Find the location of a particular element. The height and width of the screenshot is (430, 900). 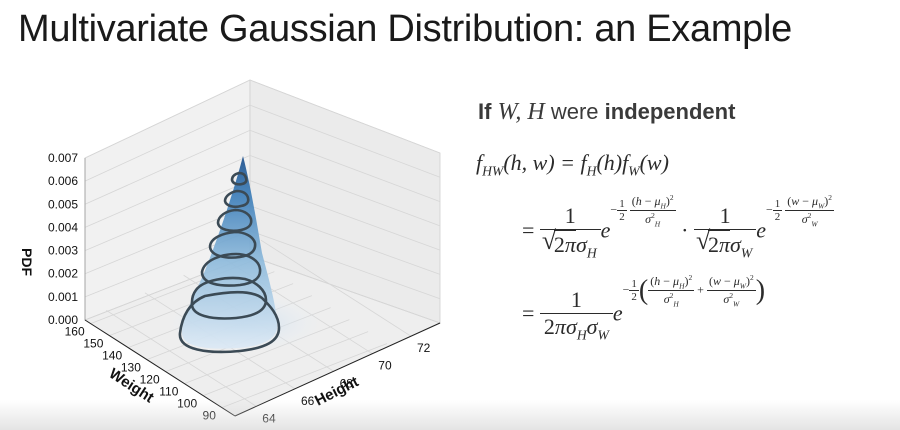

z-tick-label: 0.000 is located at coordinates (63, 320).